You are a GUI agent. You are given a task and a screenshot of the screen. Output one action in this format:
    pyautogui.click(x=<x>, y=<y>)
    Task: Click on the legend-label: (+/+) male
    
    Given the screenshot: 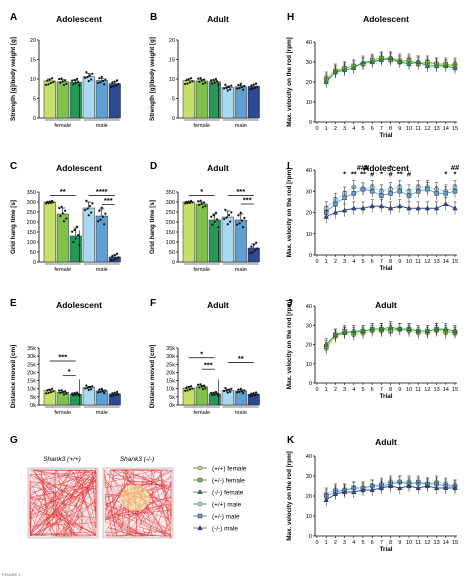 What is the action you would take?
    pyautogui.click(x=227, y=504)
    